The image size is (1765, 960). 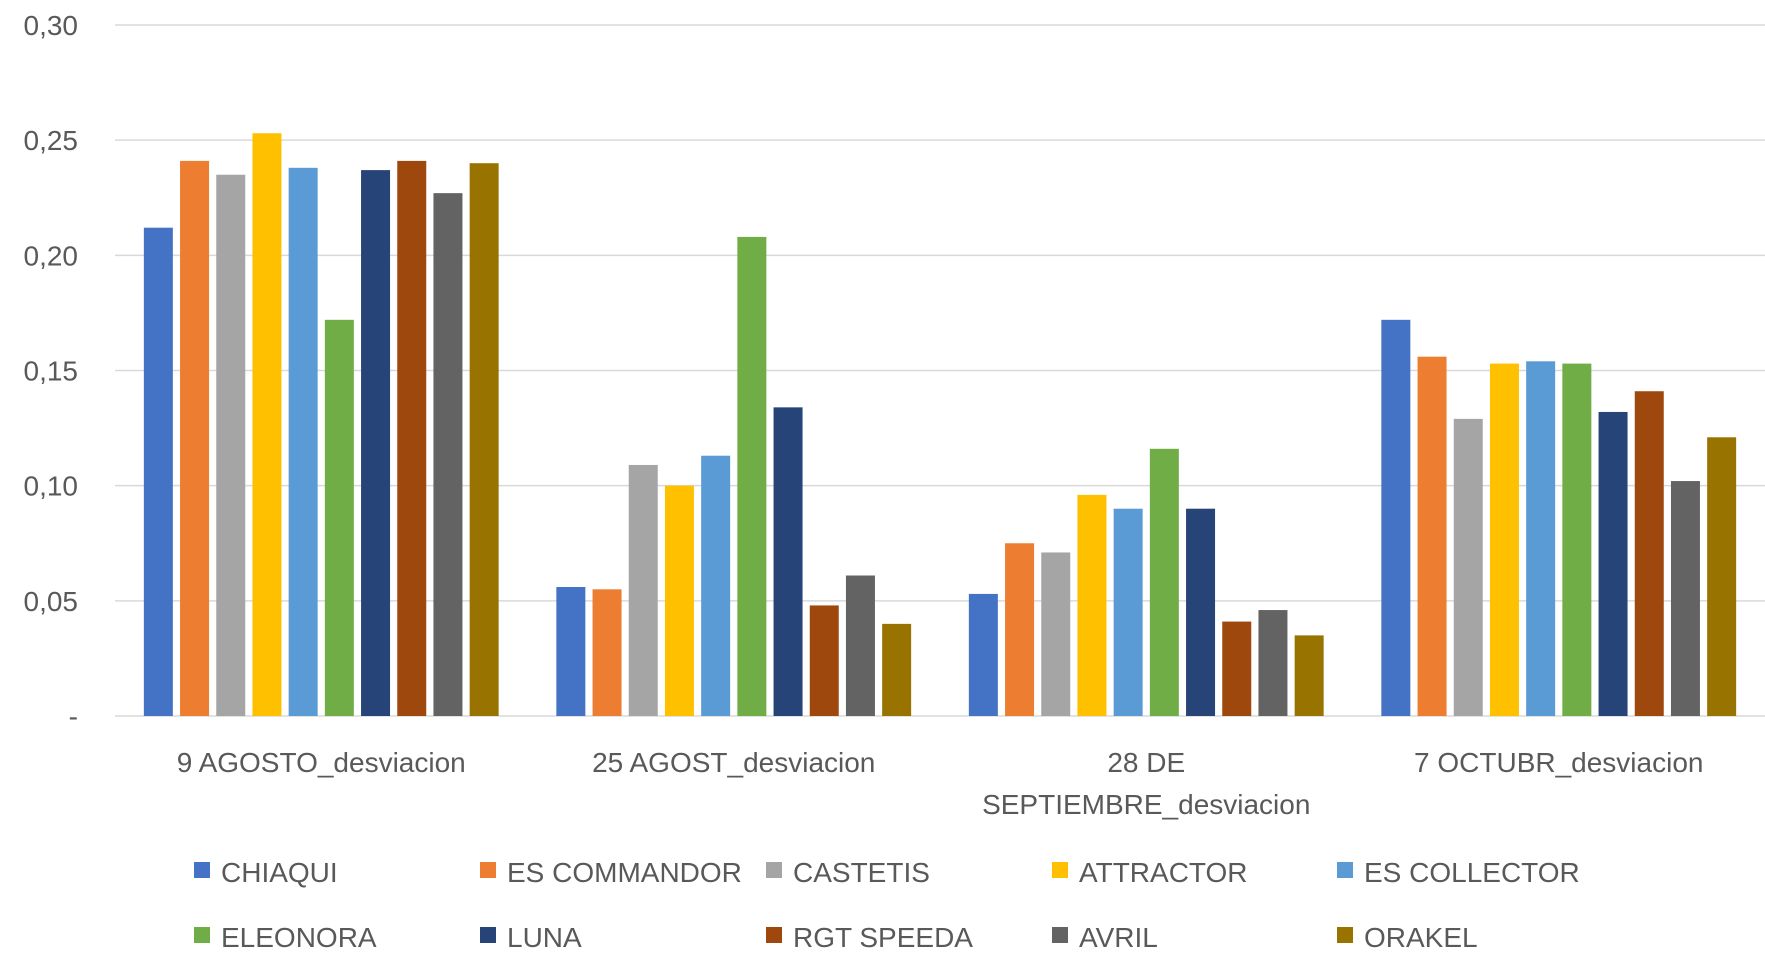 I want to click on x-category-label: SEPTIEMBRE_desviacion, so click(x=1146, y=804).